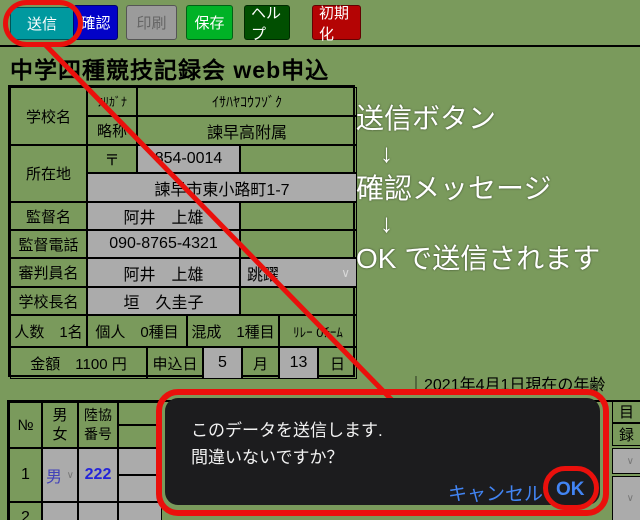 The width and height of the screenshot is (640, 520). I want to click on day-unit: 日, so click(337, 363).